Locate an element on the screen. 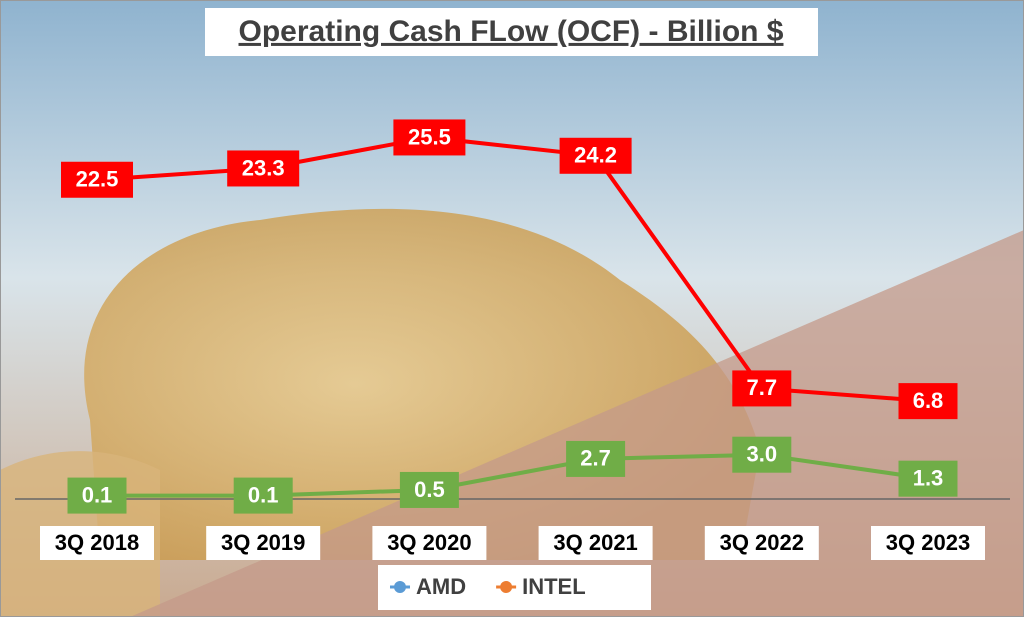 The image size is (1024, 617). title-box is located at coordinates (511, 32).